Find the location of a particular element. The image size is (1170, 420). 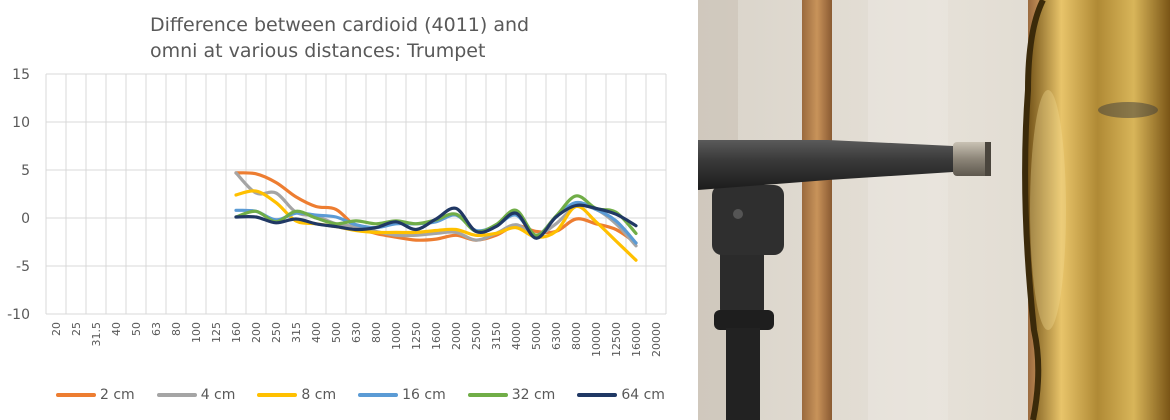

x-tick-label: 2000 is located at coordinates (456, 336).